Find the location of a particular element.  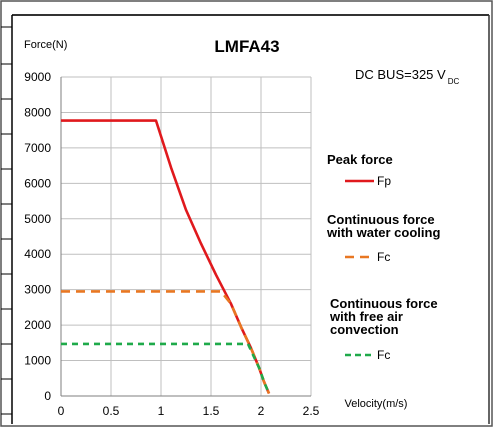

dc-bus-subscript: DC is located at coordinates (454, 81).